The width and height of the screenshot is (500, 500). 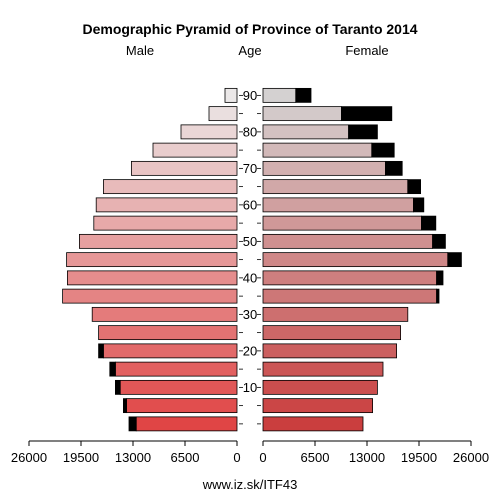 I want to click on female-x-tick-label: 13000, so click(x=367, y=457).